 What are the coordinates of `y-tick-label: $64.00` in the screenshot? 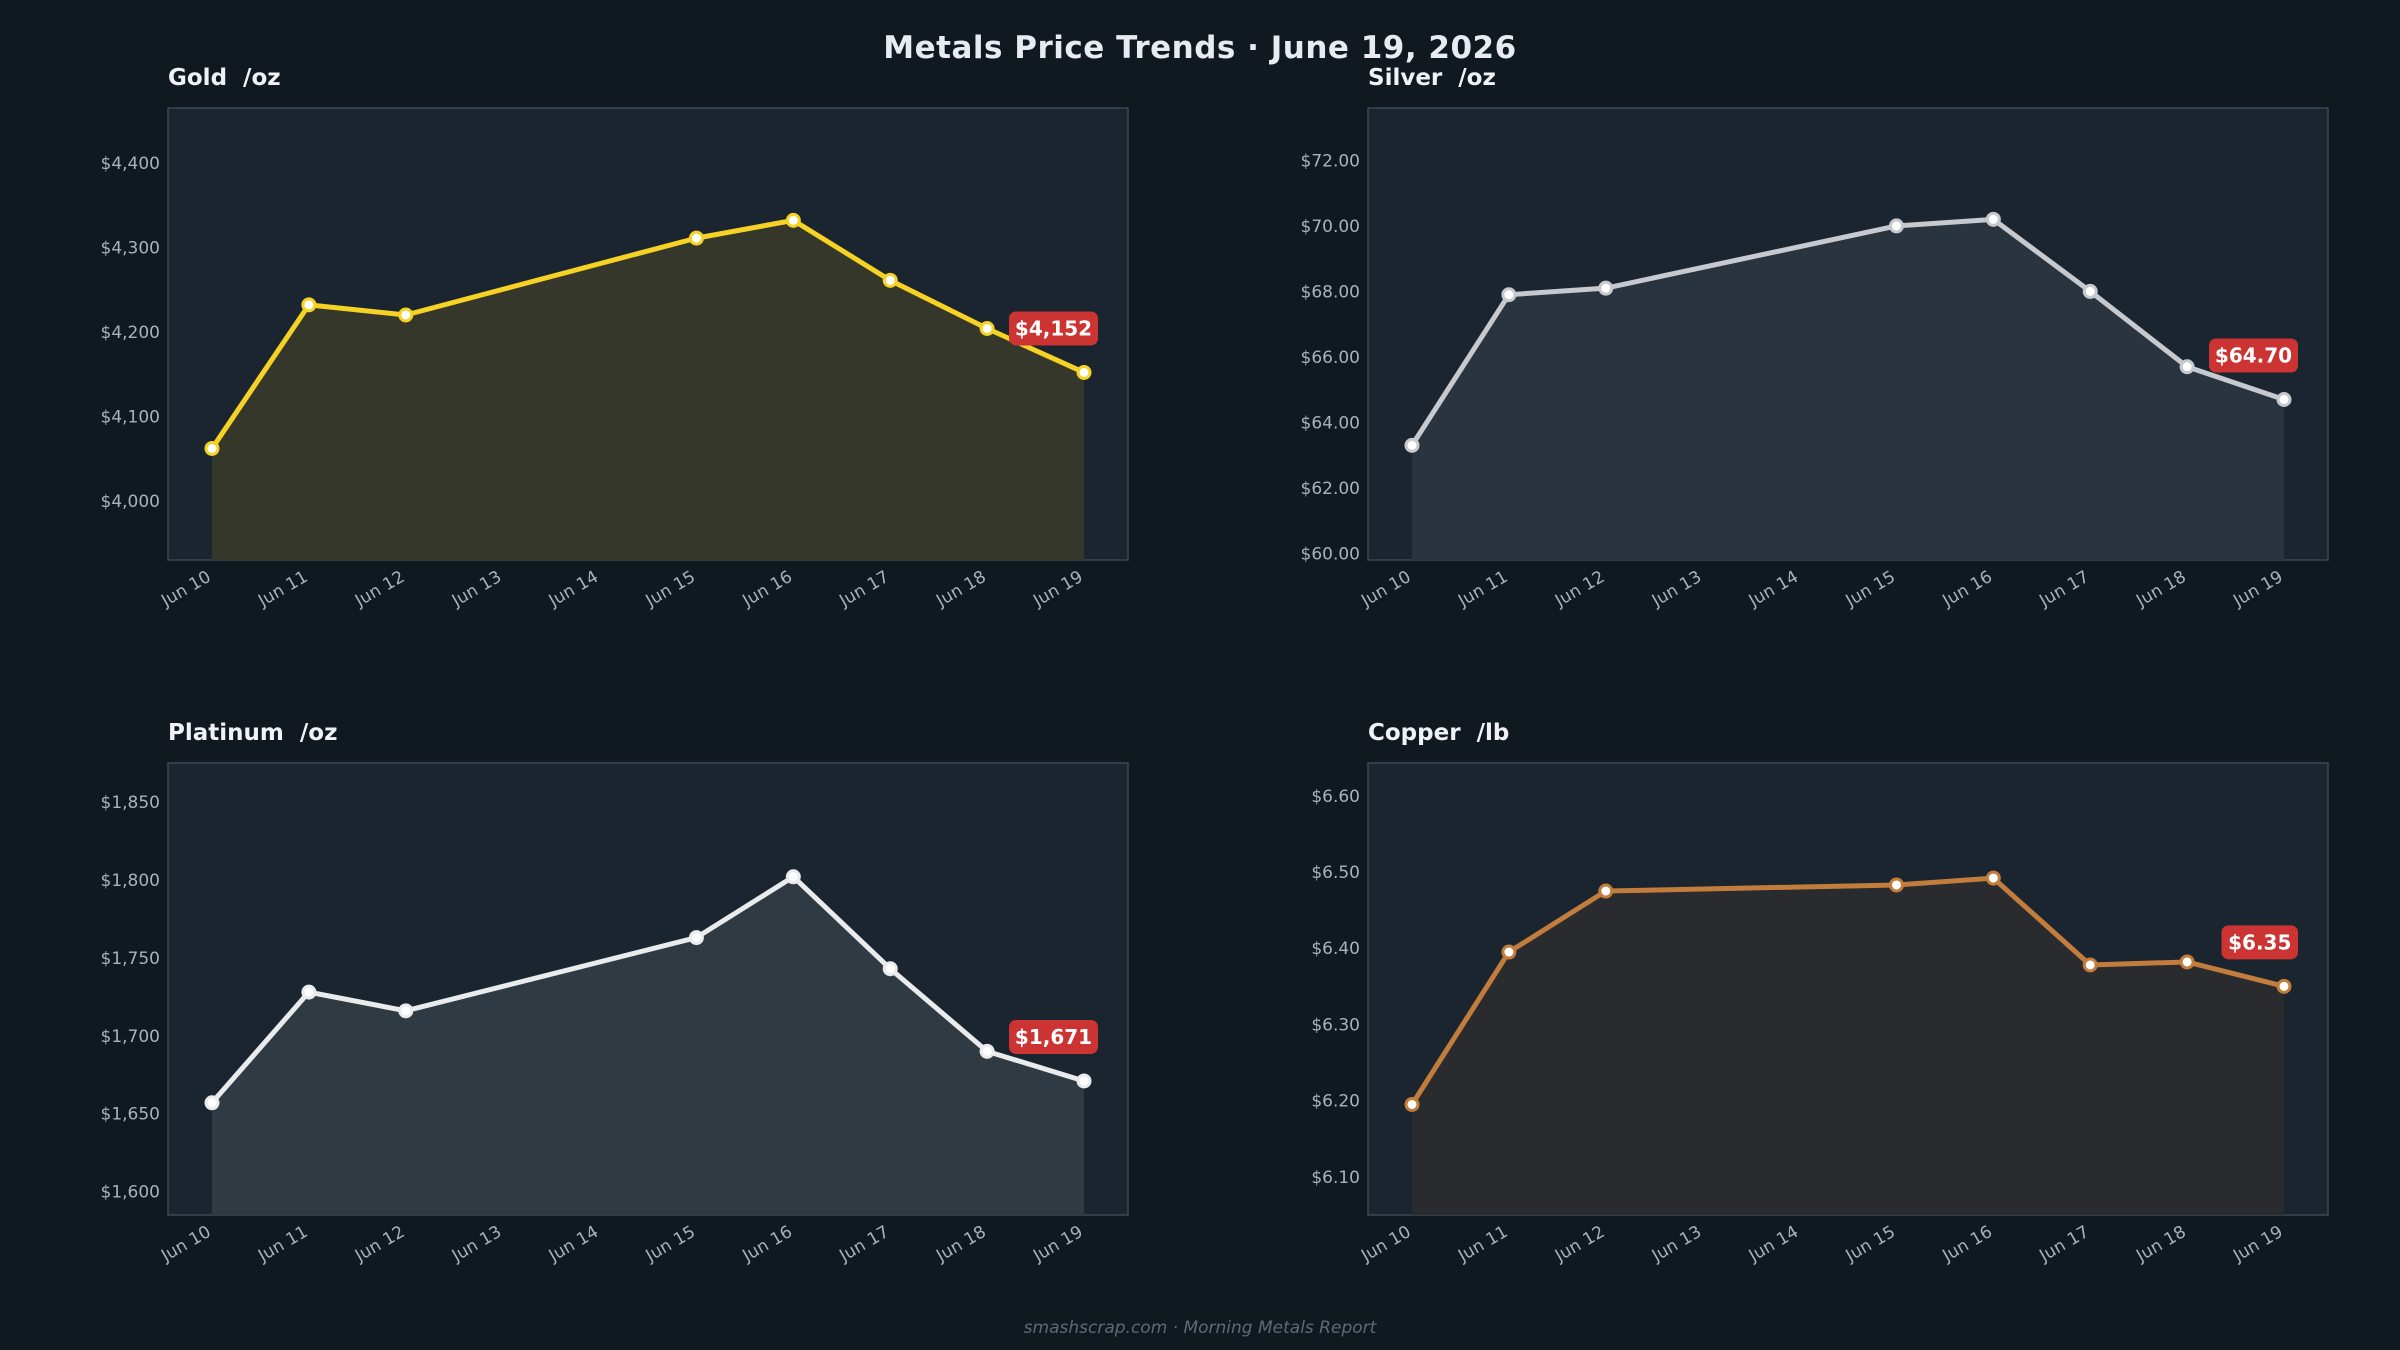 It's located at (1330, 423).